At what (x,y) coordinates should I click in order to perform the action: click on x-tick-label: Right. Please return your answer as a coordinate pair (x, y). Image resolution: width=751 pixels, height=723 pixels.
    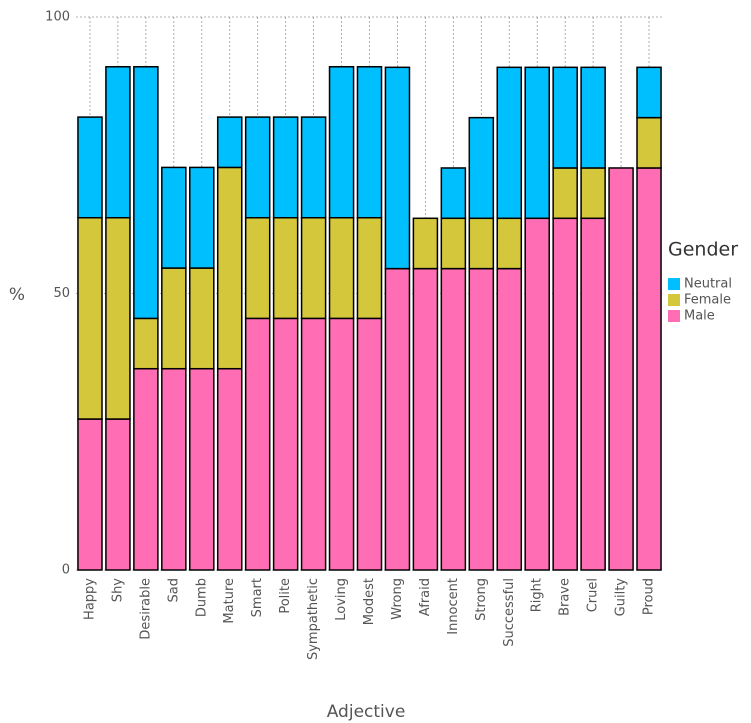
    Looking at the image, I should click on (537, 595).